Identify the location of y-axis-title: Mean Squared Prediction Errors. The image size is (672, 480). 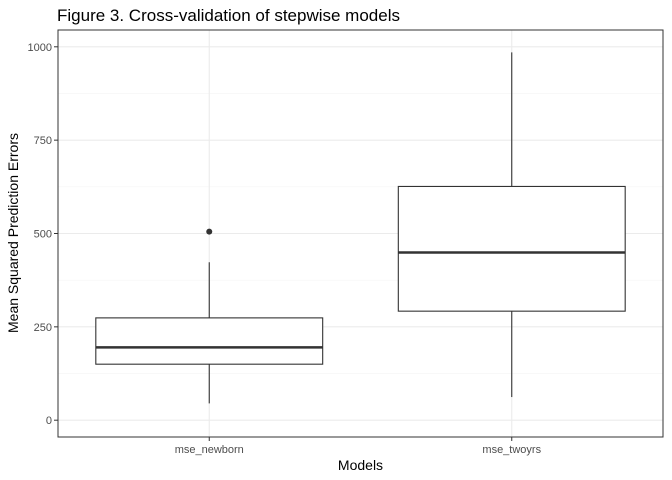
(13, 233).